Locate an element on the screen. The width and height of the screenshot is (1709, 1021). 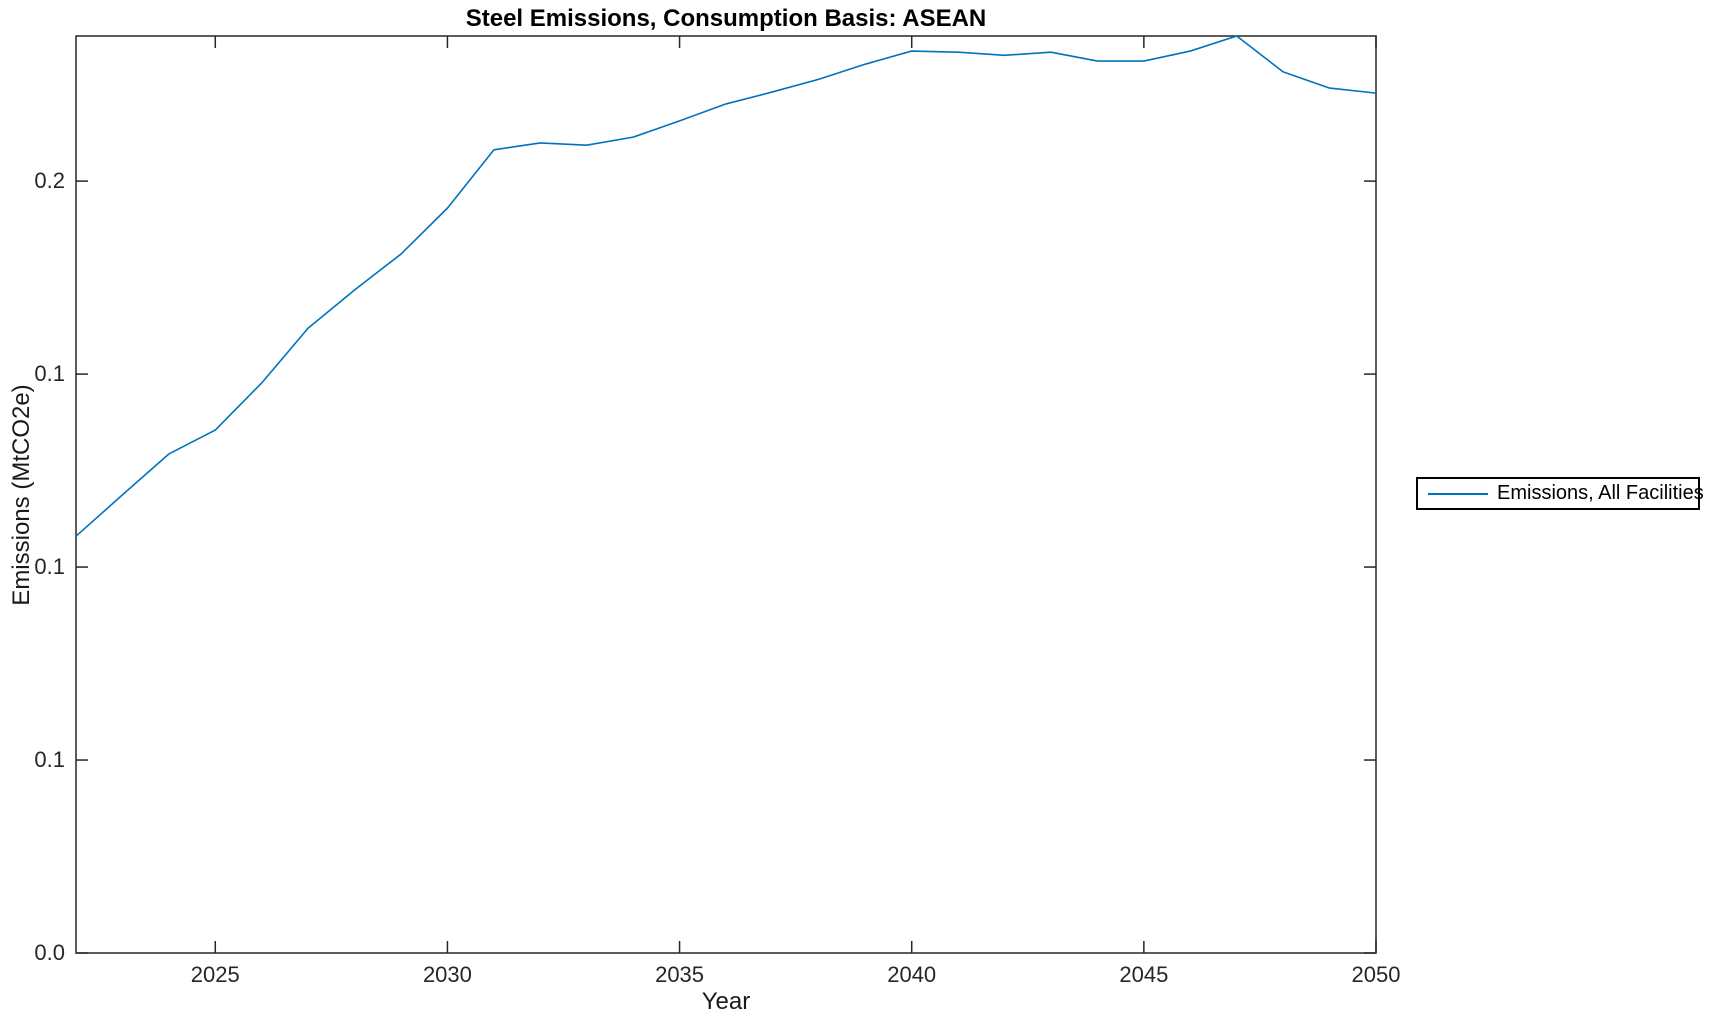
x-tick-label: 2045 is located at coordinates (1144, 974).